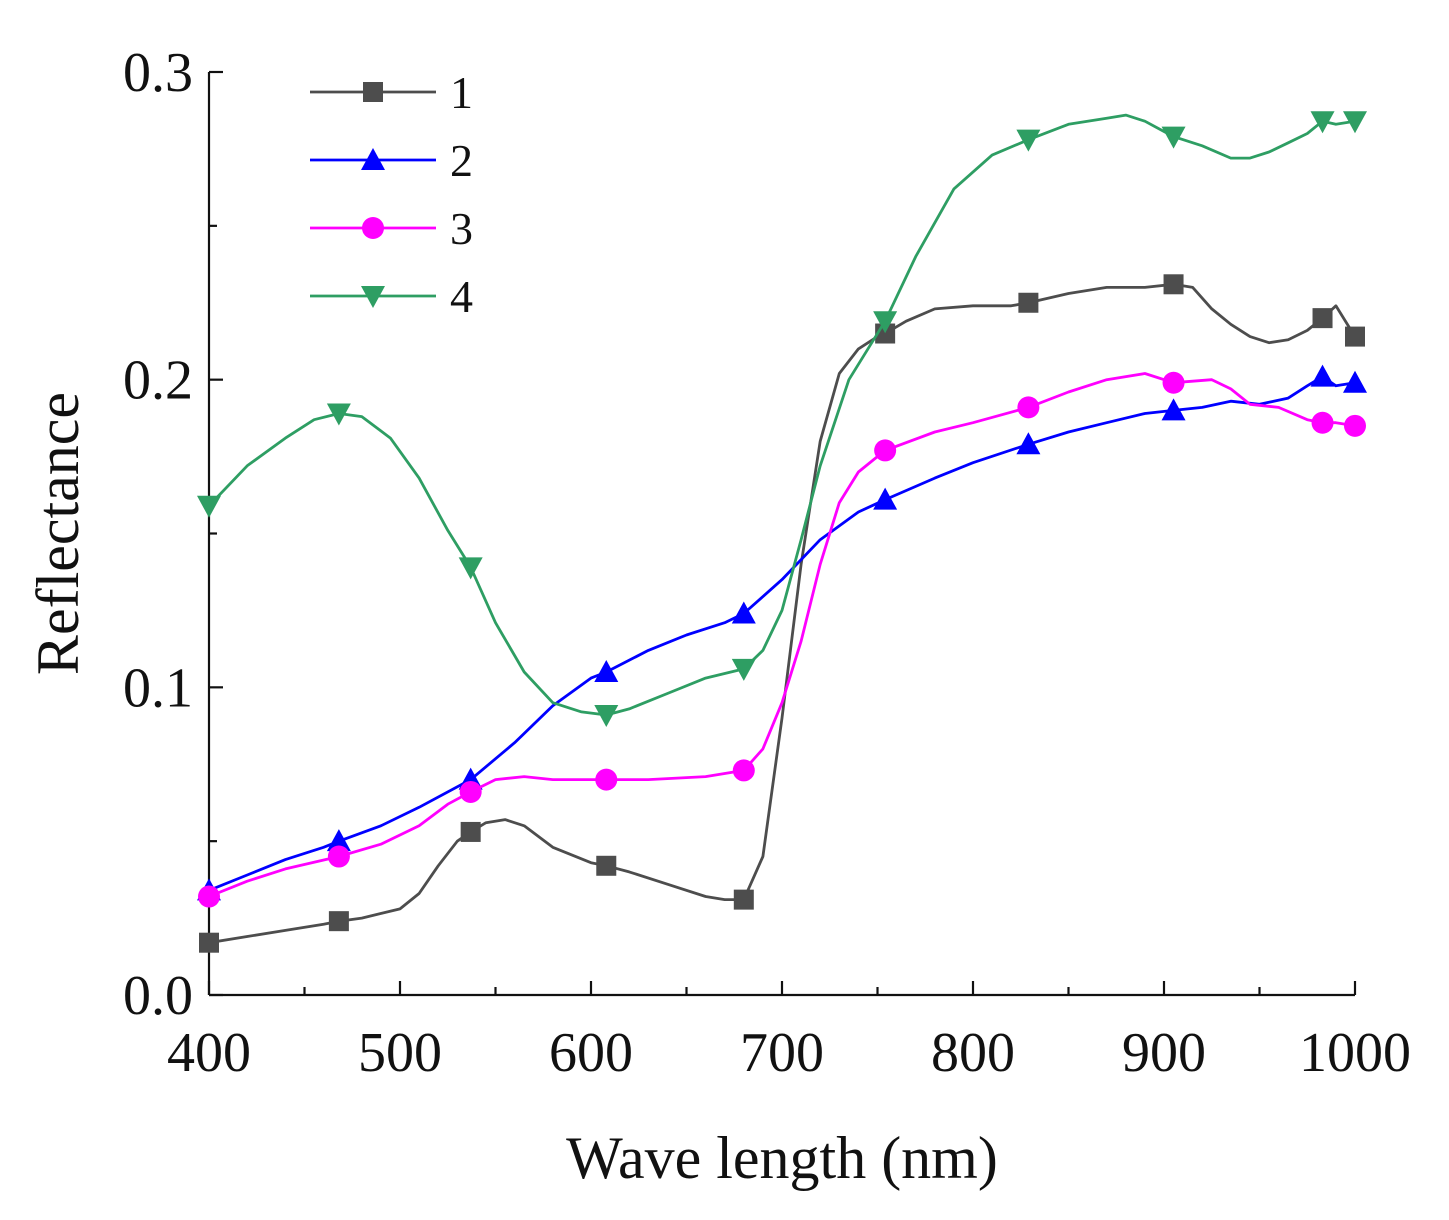  Describe the element at coordinates (158, 381) in the screenshot. I see `y-tick-label: 0.2` at that location.